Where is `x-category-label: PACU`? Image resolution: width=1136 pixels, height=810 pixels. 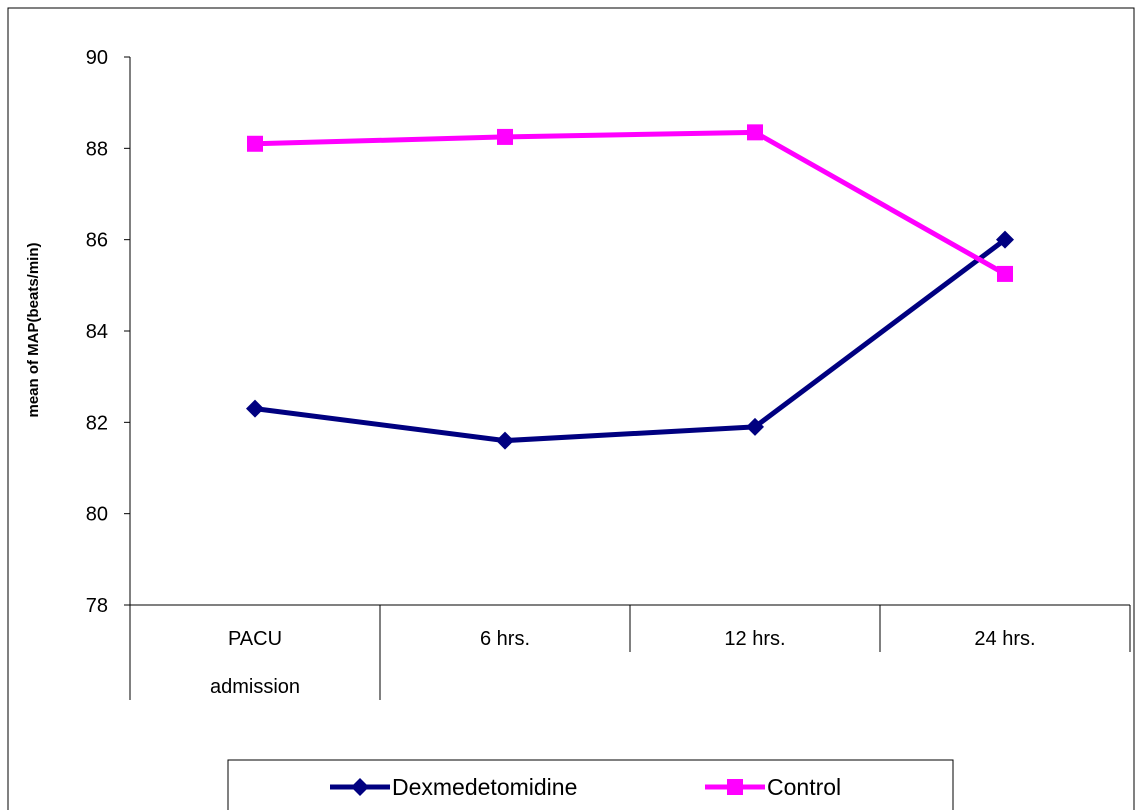 x-category-label: PACU is located at coordinates (255, 639).